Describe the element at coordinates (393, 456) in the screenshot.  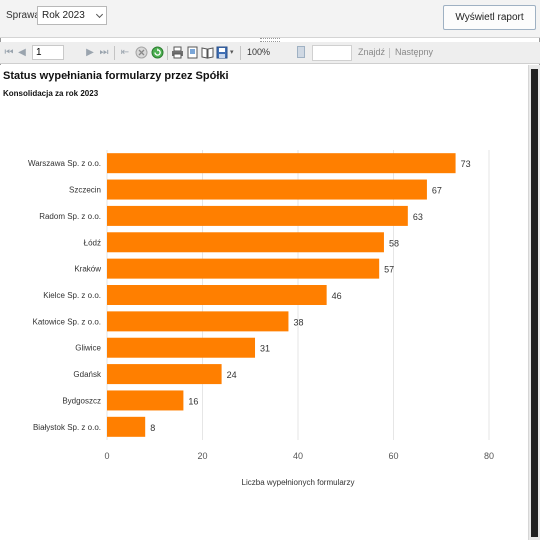
I see `x-tick-label: 60` at that location.